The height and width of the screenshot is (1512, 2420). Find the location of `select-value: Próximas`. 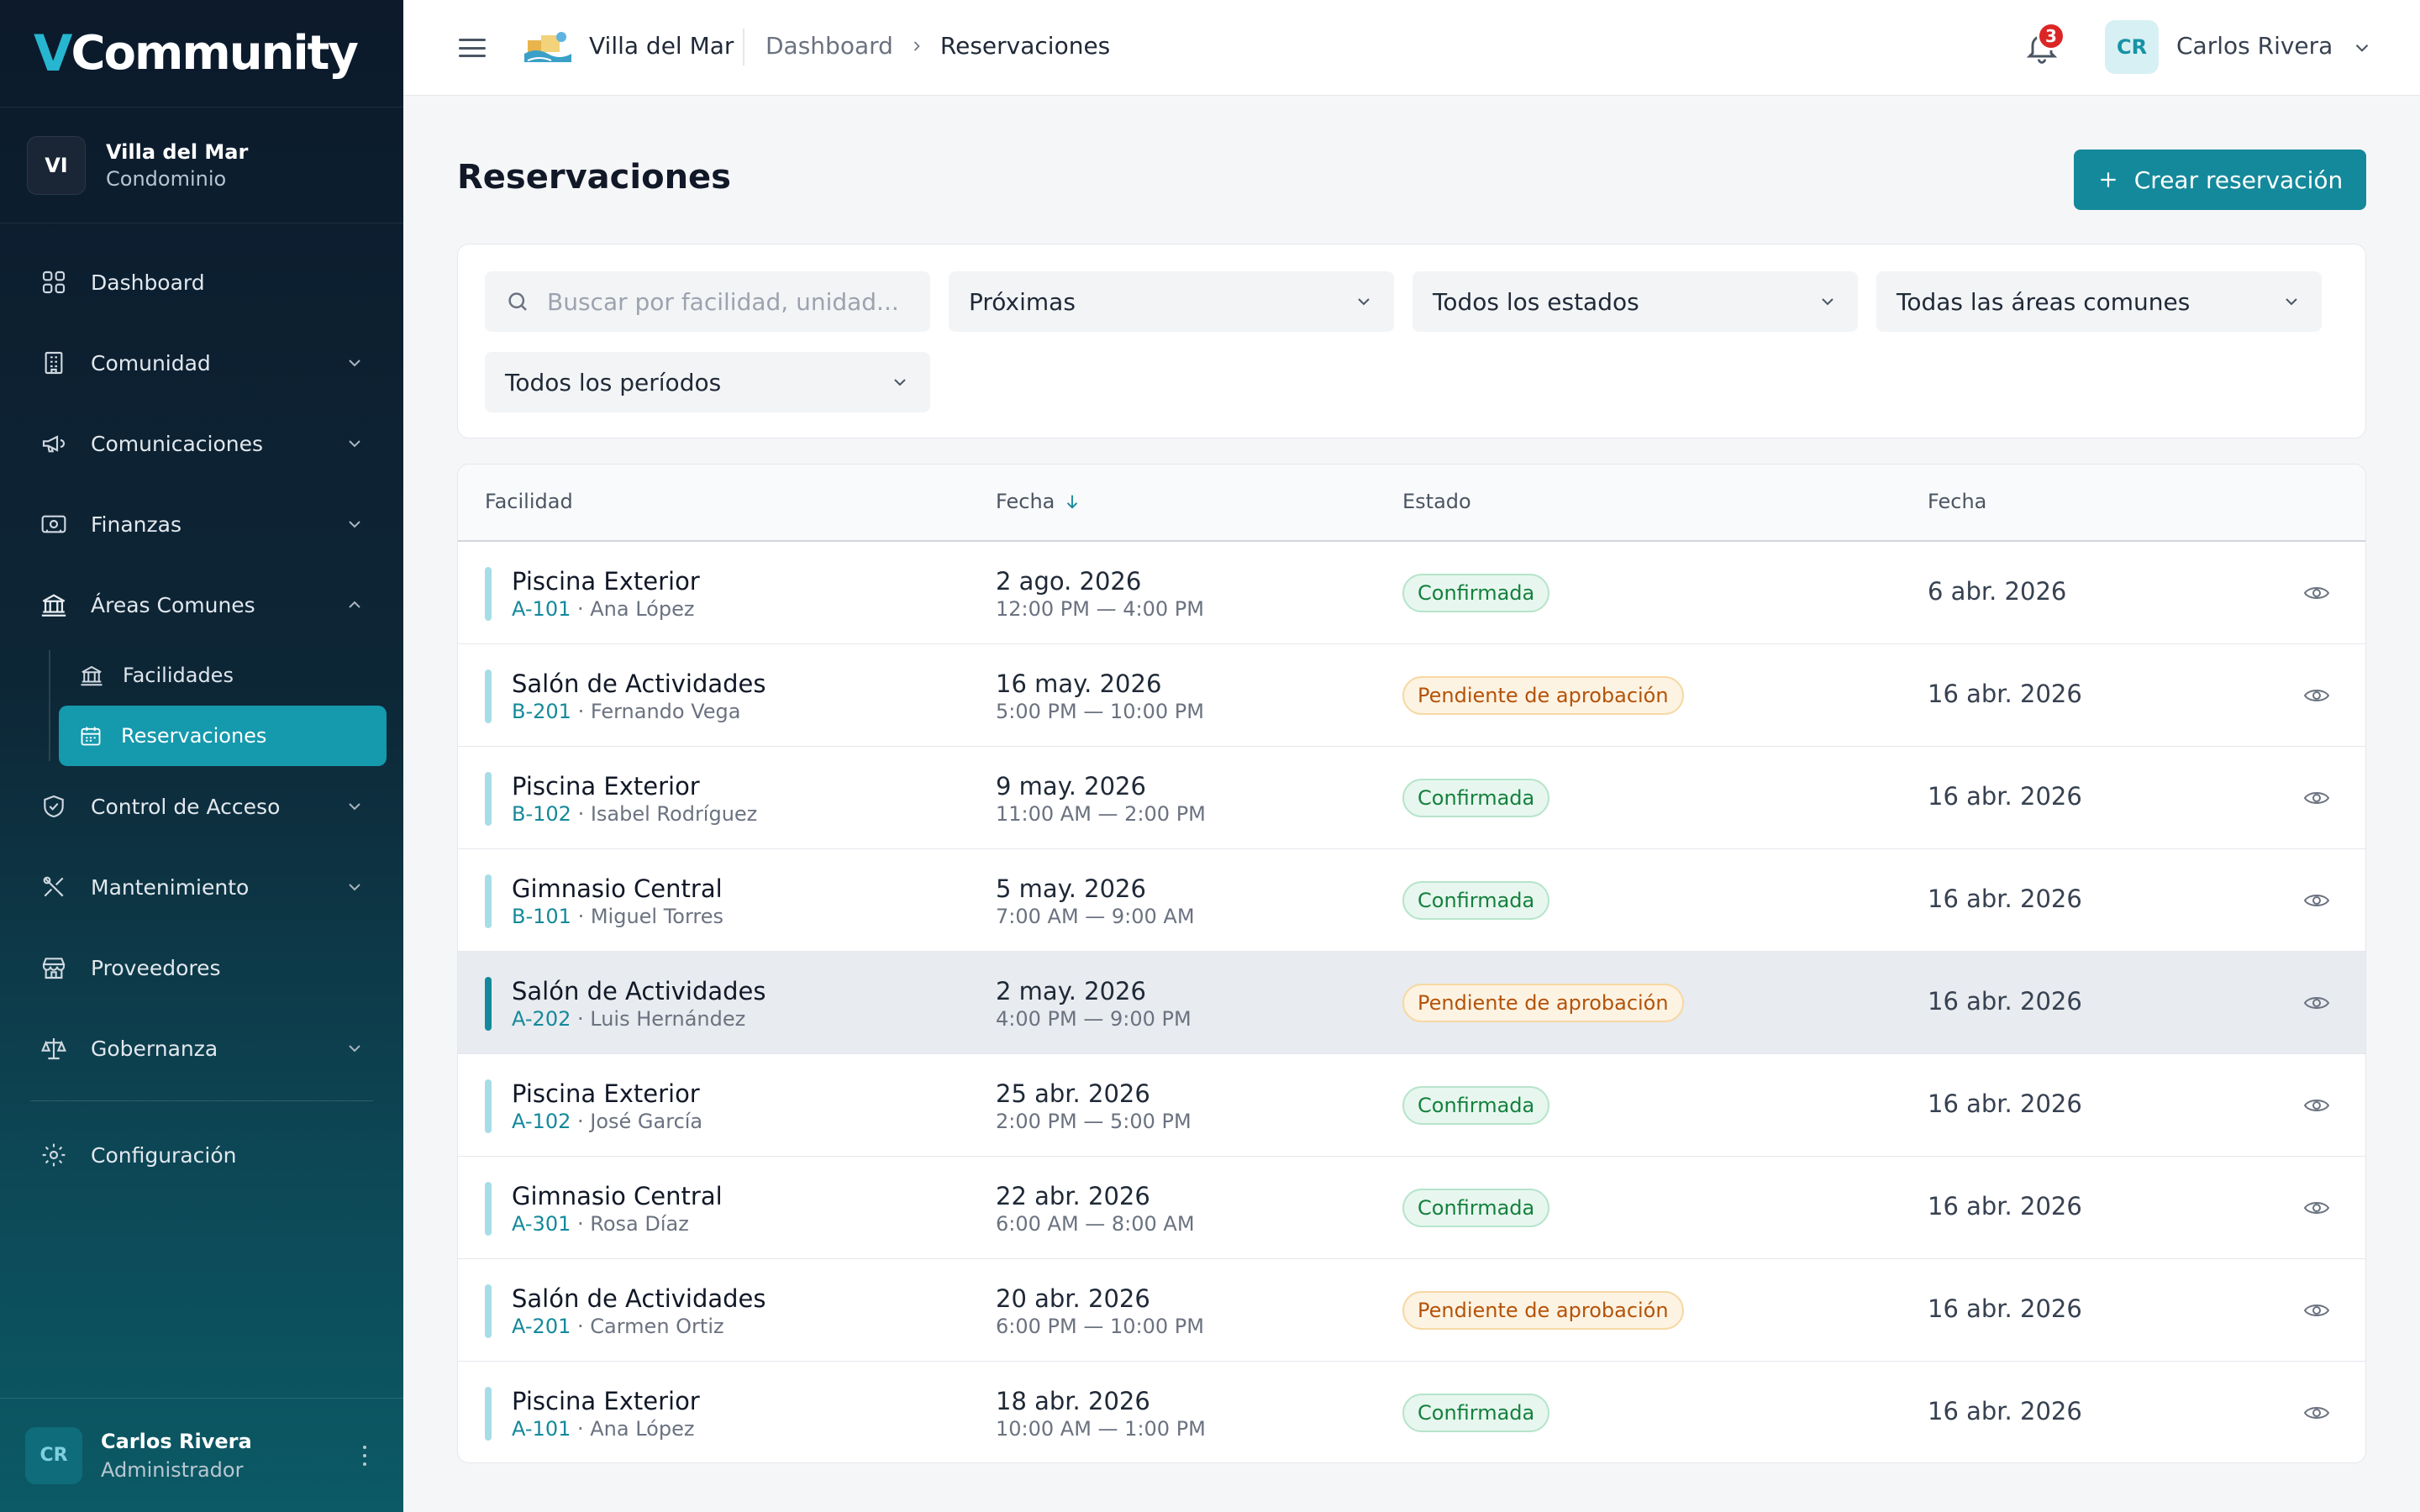

select-value: Próximas is located at coordinates (1022, 301).